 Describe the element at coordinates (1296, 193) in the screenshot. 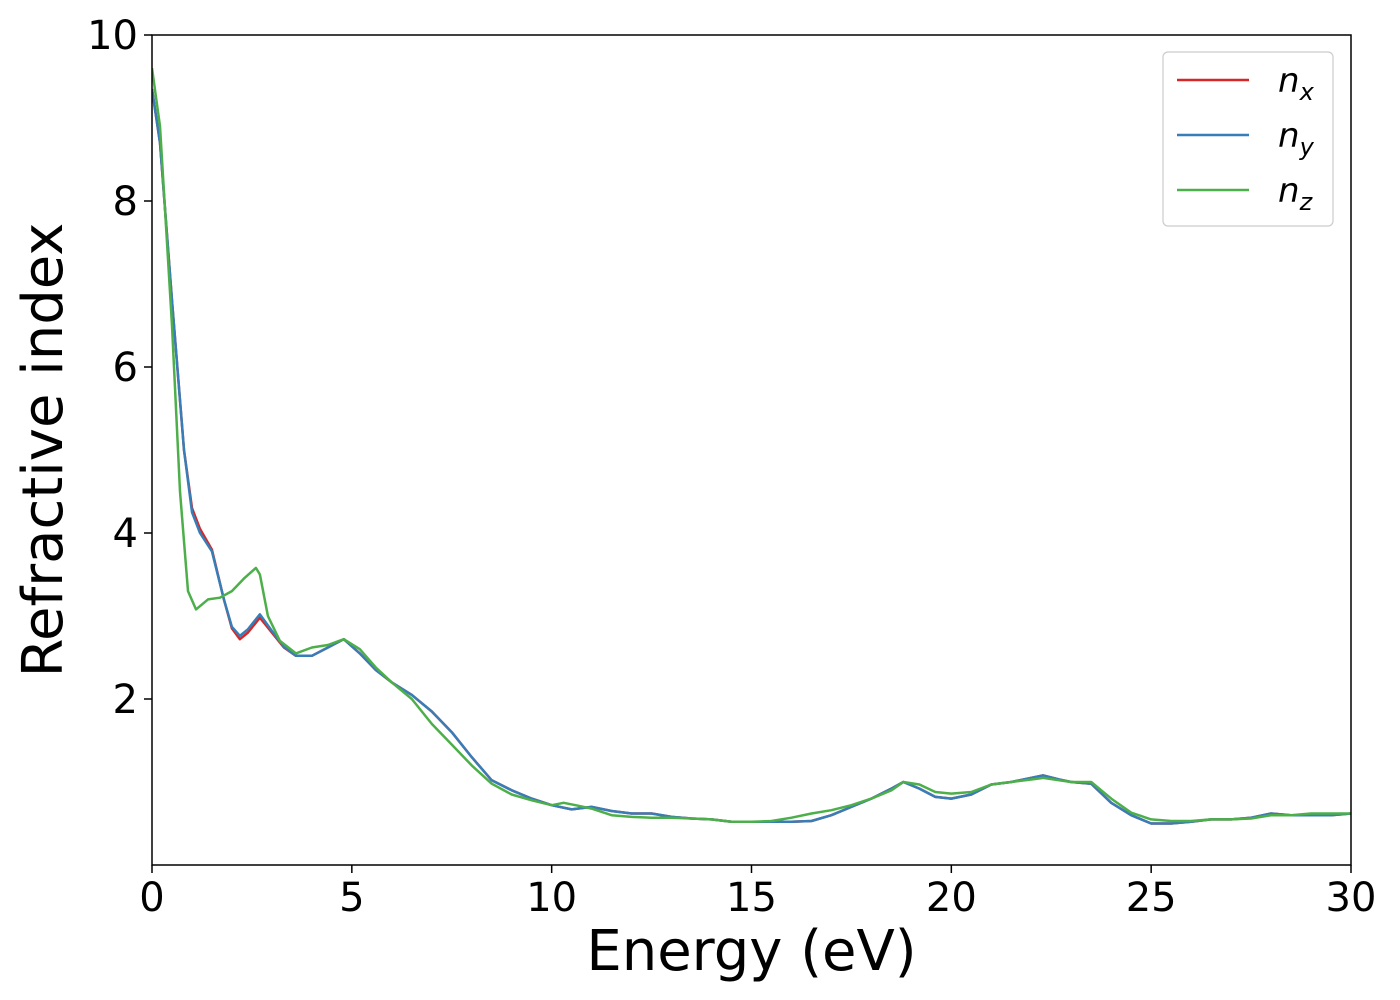

I see `legend-label-z: nz` at that location.